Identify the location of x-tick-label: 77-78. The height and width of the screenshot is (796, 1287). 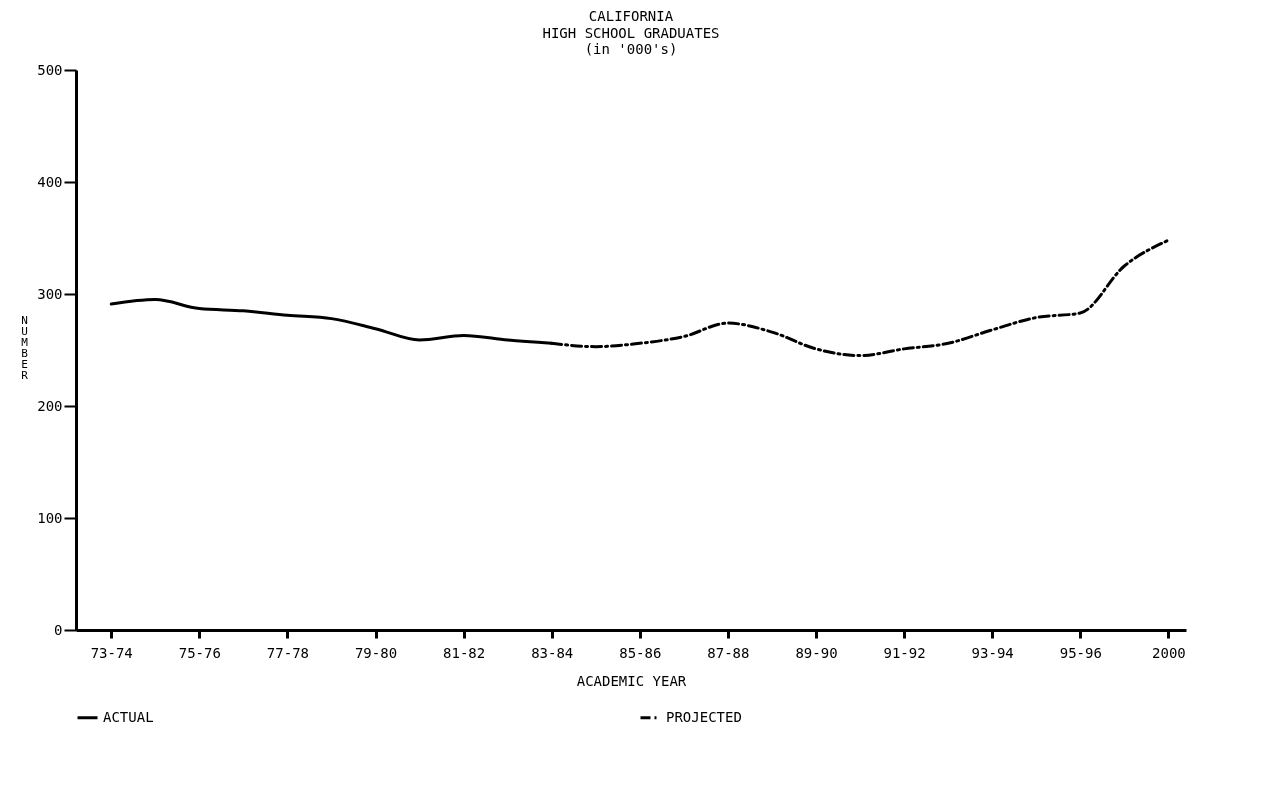
(288, 652).